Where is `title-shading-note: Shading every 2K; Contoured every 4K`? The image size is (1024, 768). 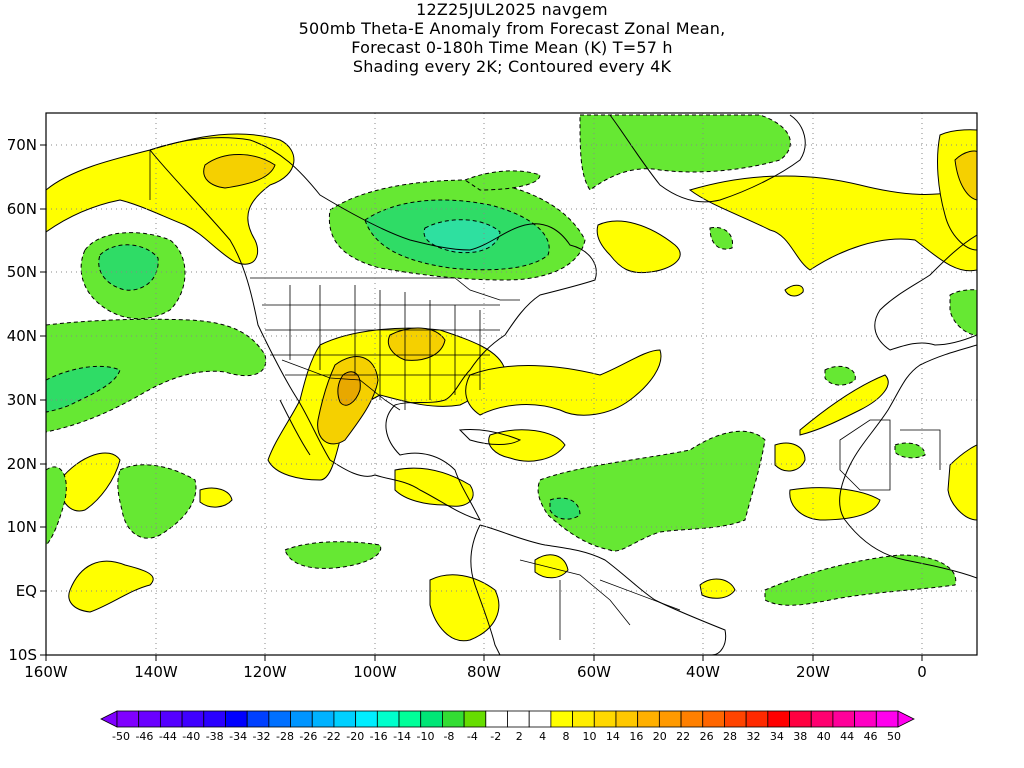 title-shading-note: Shading every 2K; Contoured every 4K is located at coordinates (512, 66).